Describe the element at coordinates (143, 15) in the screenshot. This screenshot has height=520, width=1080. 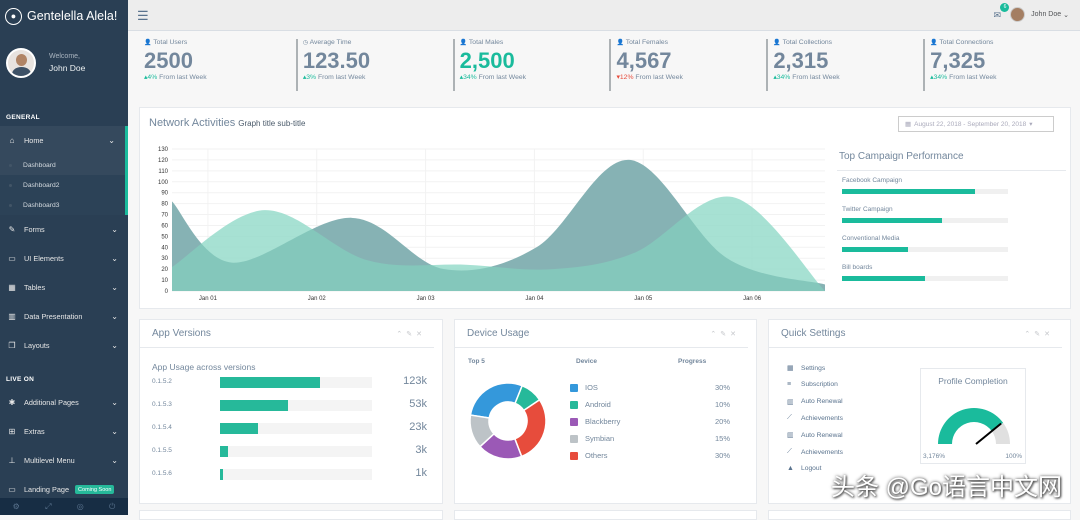
I see `menu-toggle-icon: ☰` at that location.